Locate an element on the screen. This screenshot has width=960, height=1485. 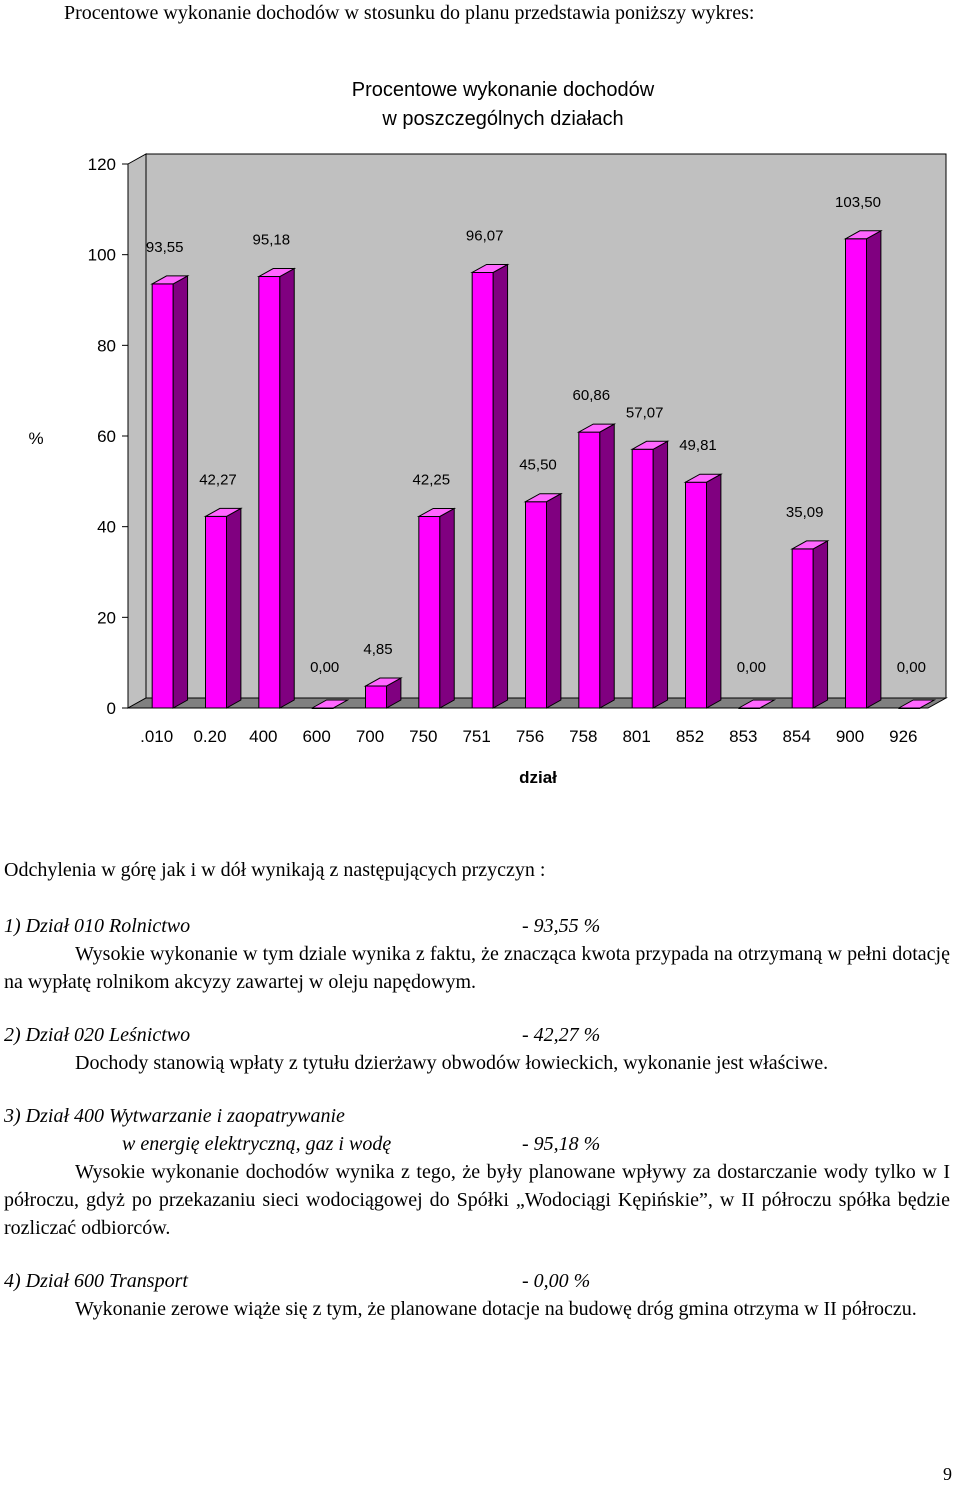
section-400-title-line2: w energię elektryczną, gaz i wodę is located at coordinates (257, 1144).